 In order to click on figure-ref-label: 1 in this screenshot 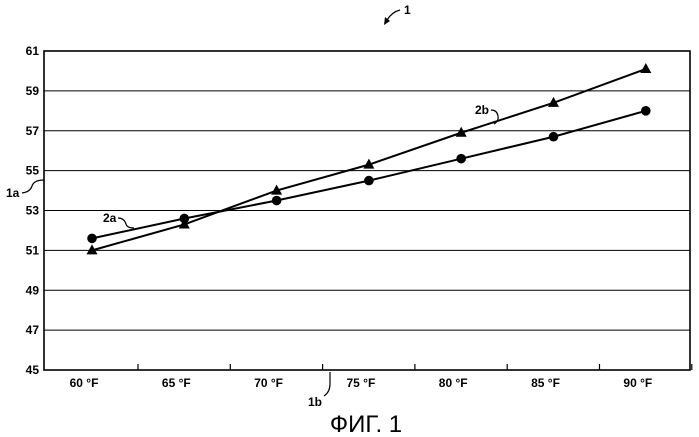, I will do `click(407, 10)`.